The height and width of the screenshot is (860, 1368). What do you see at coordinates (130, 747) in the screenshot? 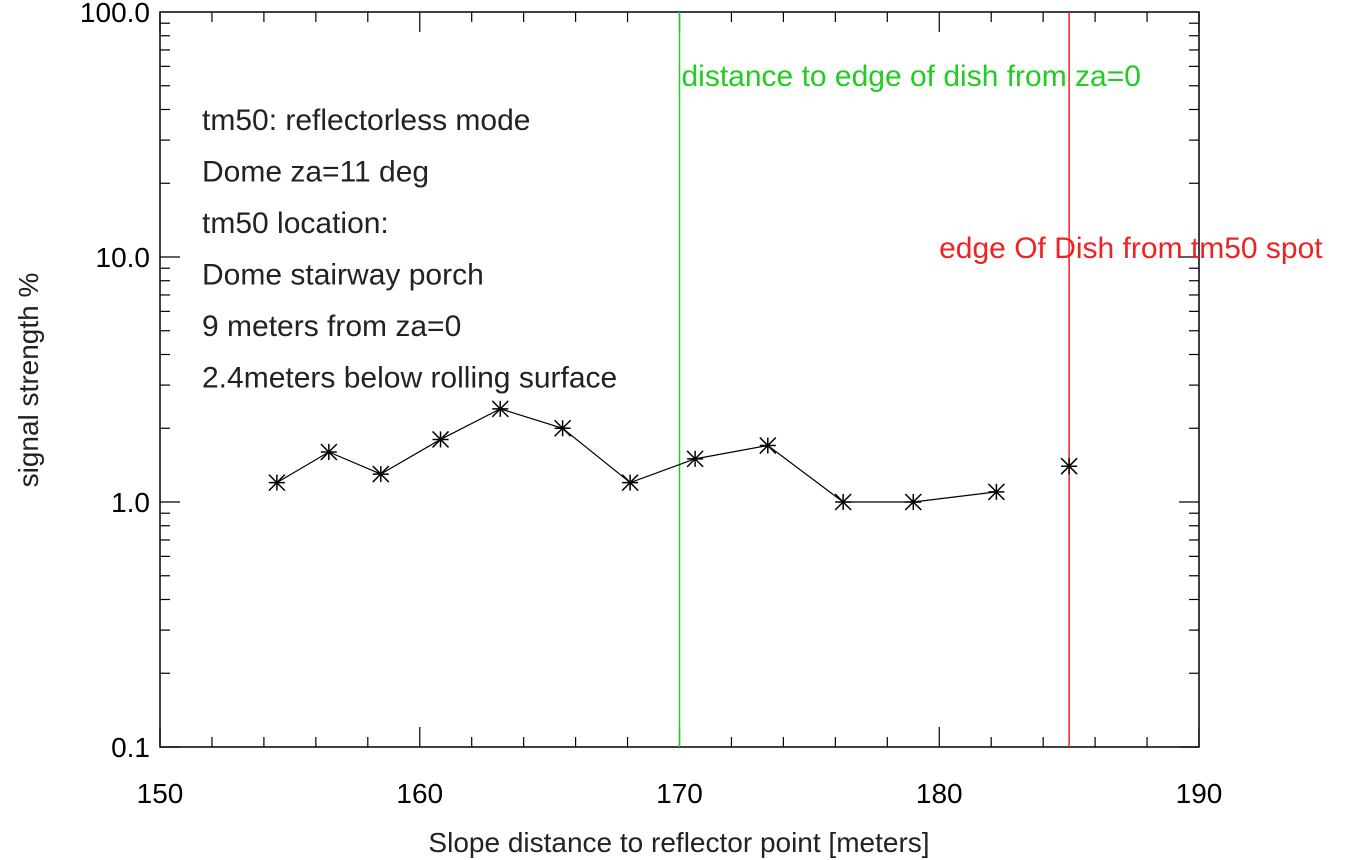
I see `y-tick-label: 0.1` at bounding box center [130, 747].